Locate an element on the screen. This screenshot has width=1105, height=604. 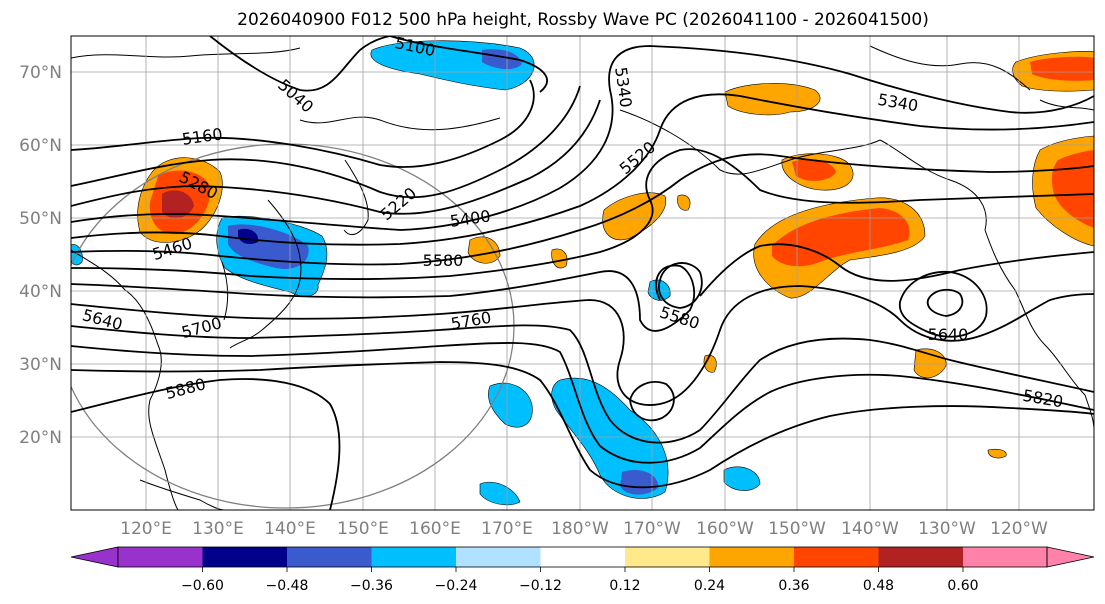
contour-label: 5640 is located at coordinates (948, 334).